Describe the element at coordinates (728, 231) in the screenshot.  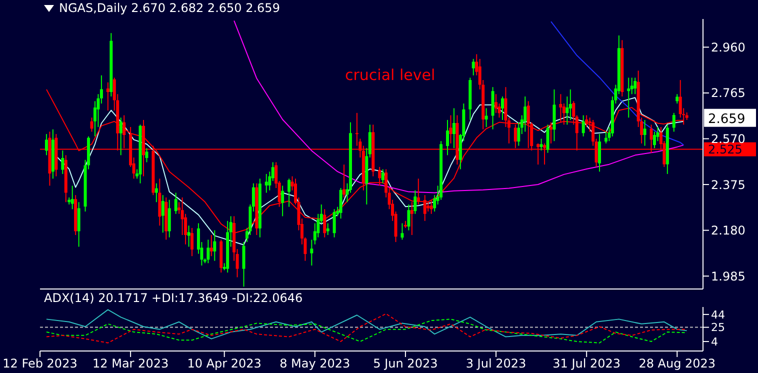
I see `y-tick-label: 2.180` at that location.